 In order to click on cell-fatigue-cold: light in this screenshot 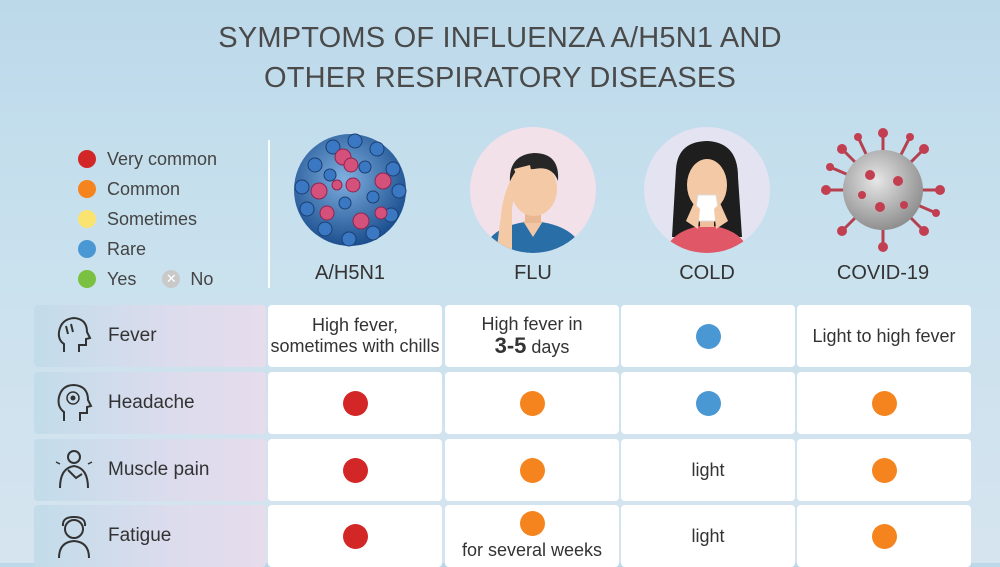, I will do `click(708, 536)`.